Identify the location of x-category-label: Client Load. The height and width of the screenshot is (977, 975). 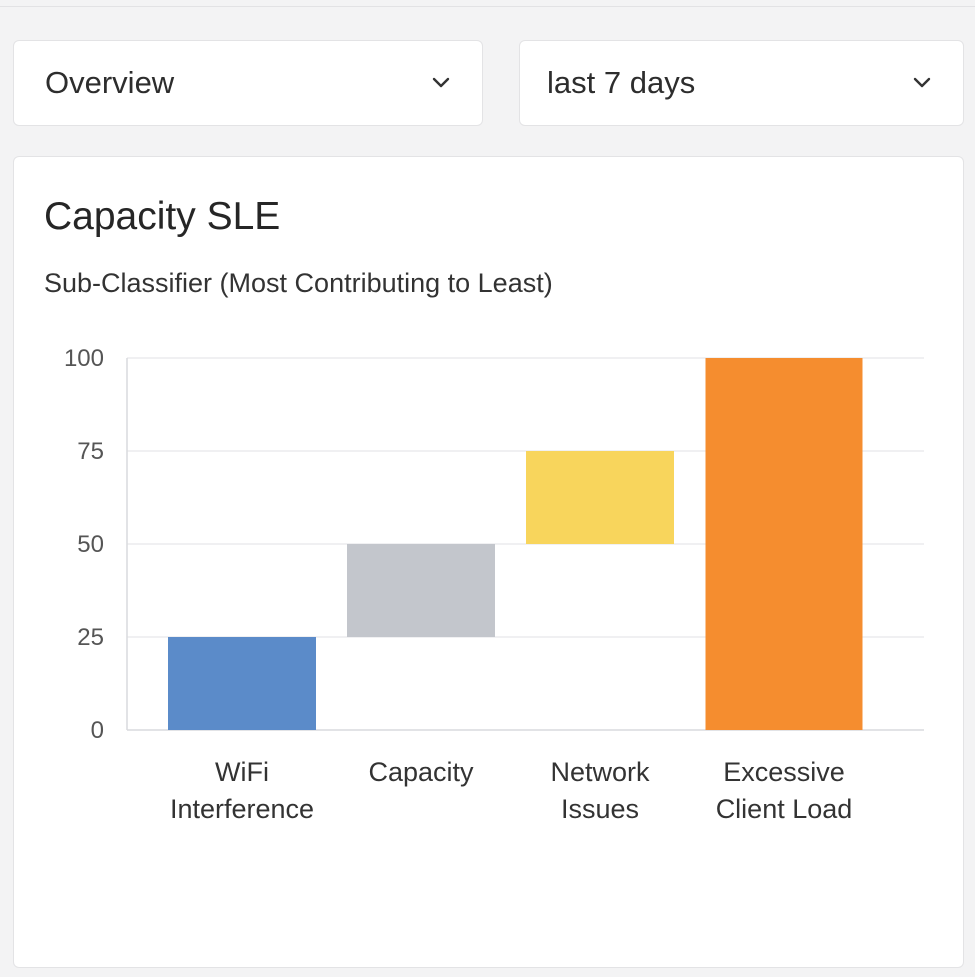
(784, 809).